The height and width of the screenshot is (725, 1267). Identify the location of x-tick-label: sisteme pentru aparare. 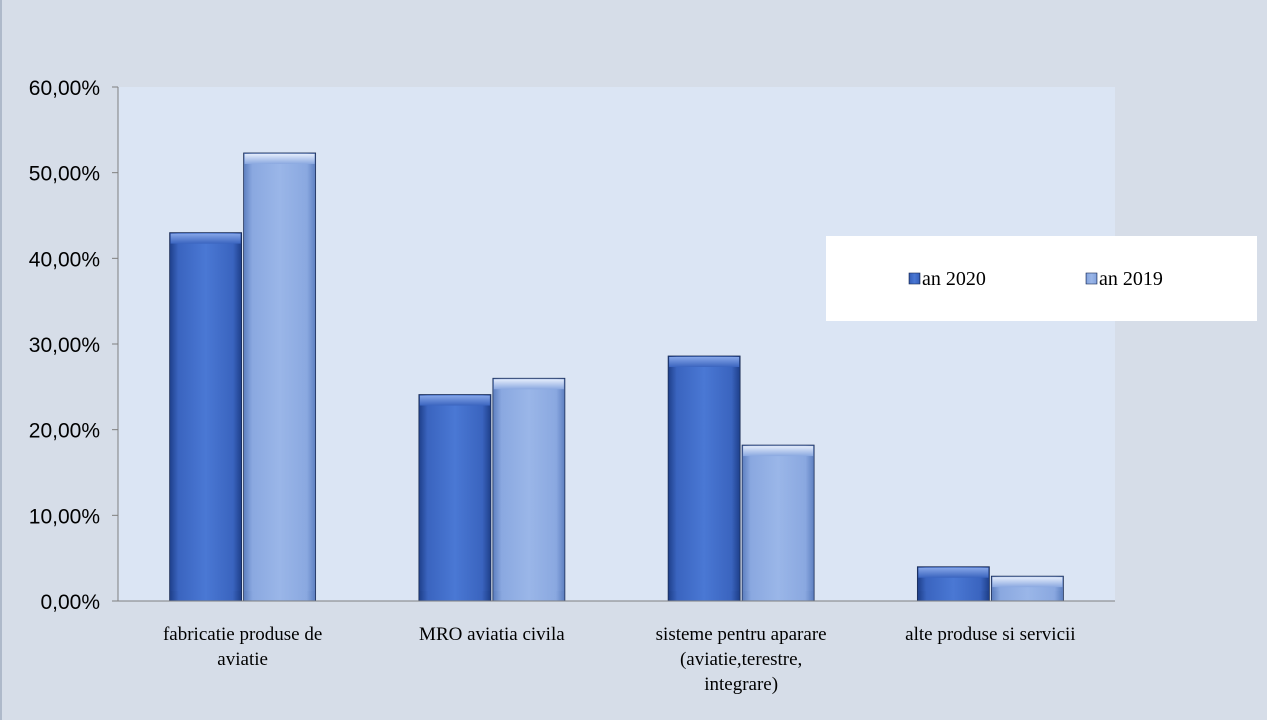
(741, 634).